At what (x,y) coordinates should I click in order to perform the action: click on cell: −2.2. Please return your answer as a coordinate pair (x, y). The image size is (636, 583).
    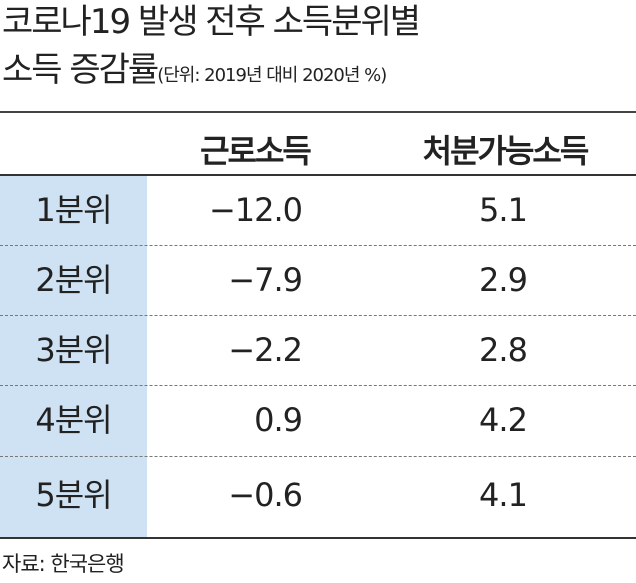
    Looking at the image, I should click on (265, 350).